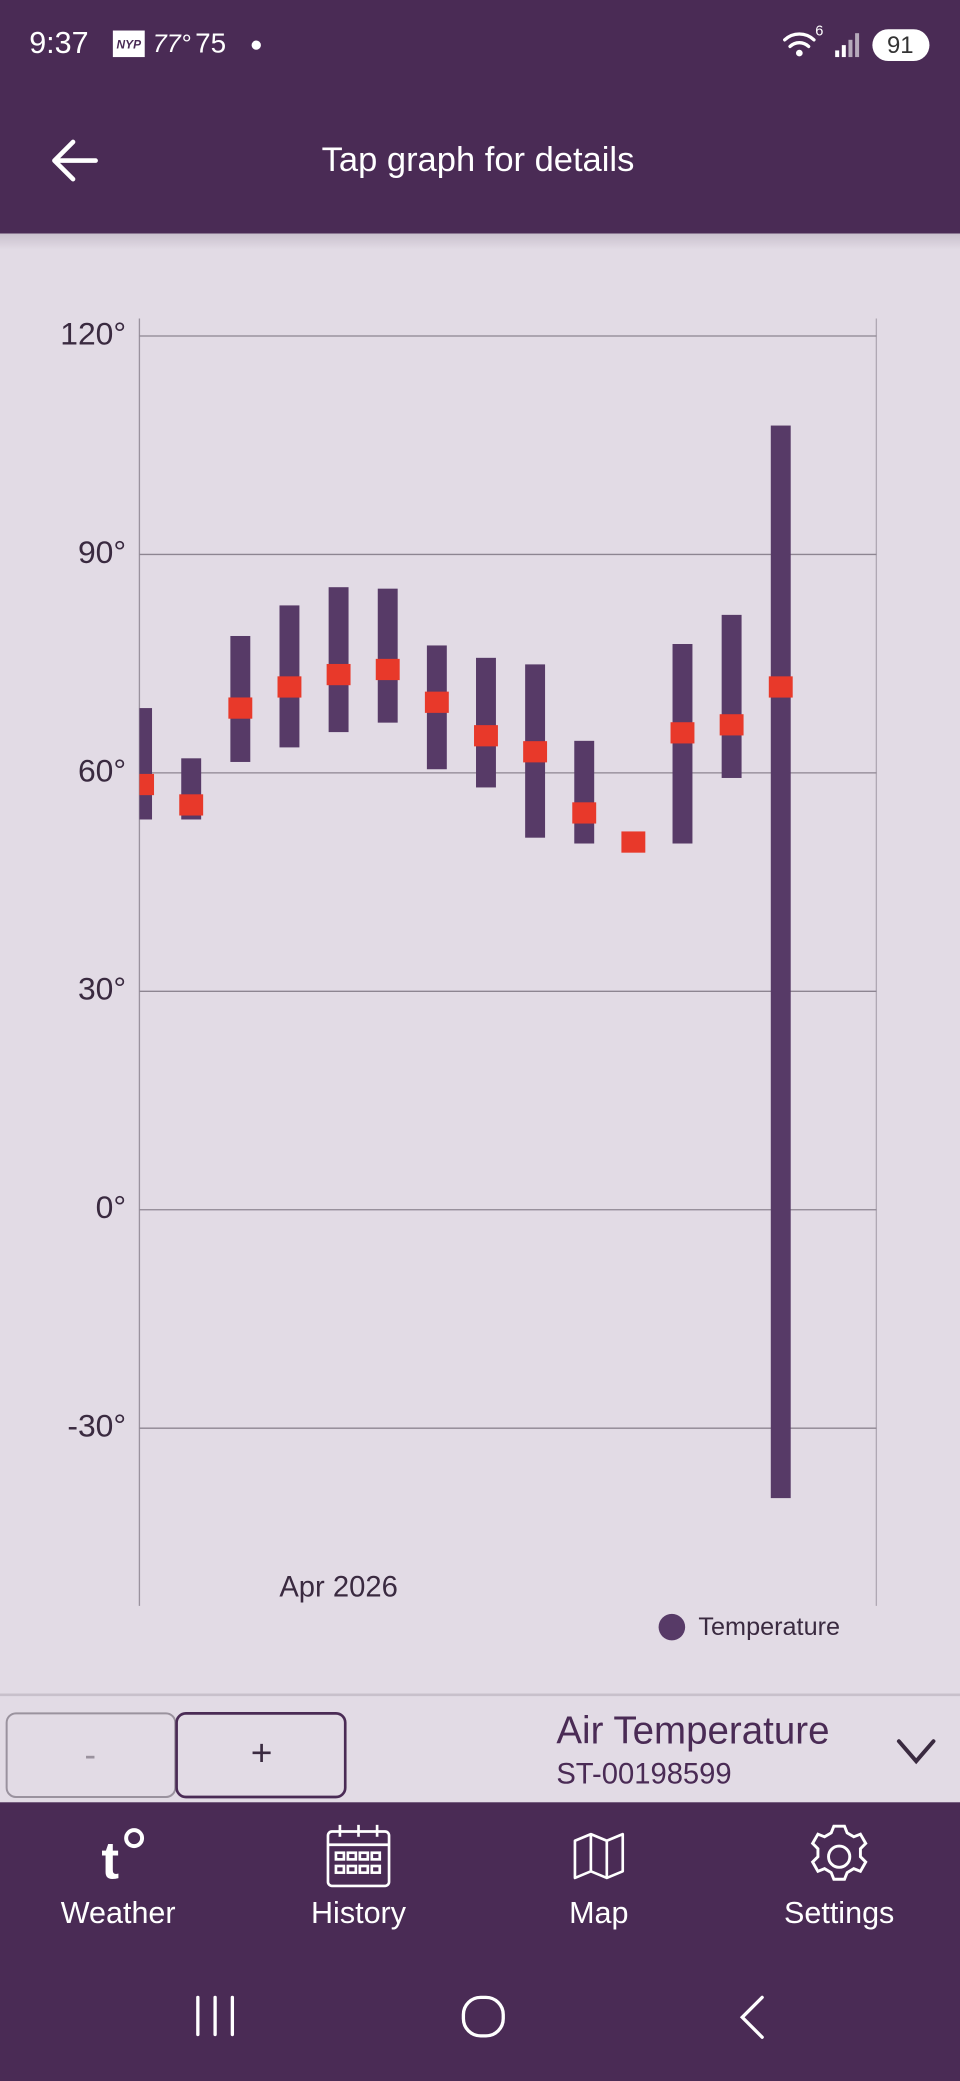  What do you see at coordinates (599, 1856) in the screenshot?
I see `map-icon` at bounding box center [599, 1856].